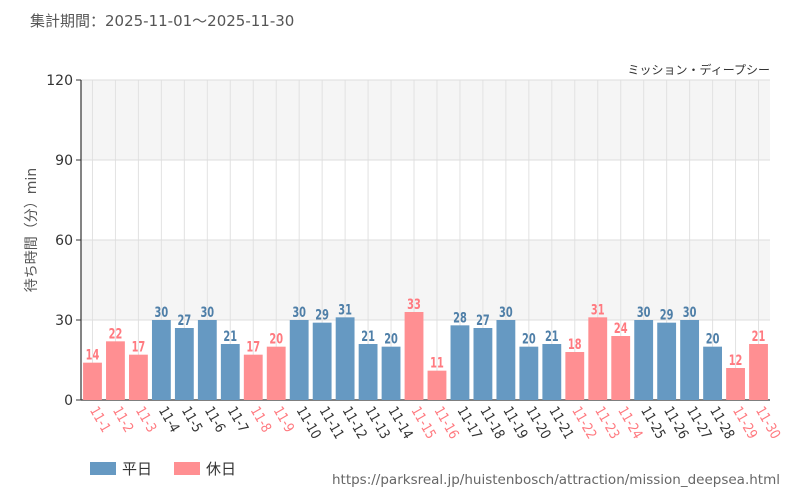 This screenshot has width=800, height=500. What do you see at coordinates (116, 333) in the screenshot?
I see `value-label: 22` at bounding box center [116, 333].